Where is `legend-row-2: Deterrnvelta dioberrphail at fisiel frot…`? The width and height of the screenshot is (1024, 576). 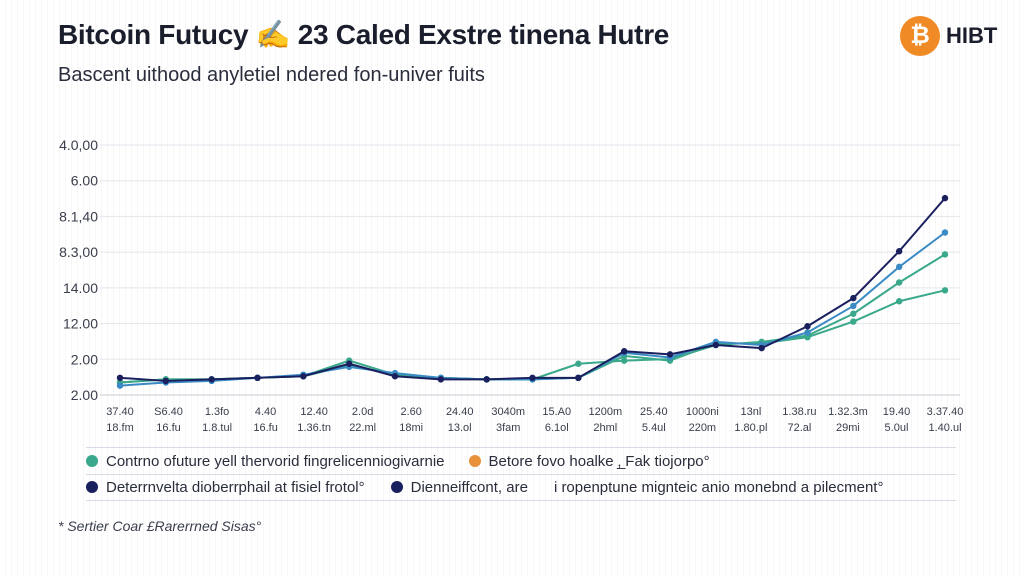
legend-row-2: Deterrnvelta dioberrphail at fisiel frot… is located at coordinates (484, 487).